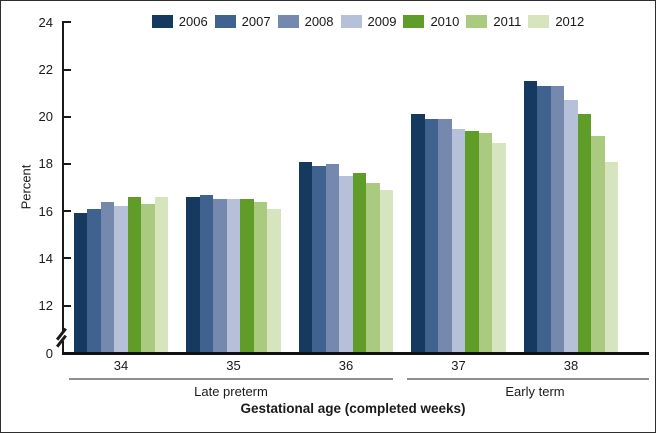 The height and width of the screenshot is (433, 656). What do you see at coordinates (535, 391) in the screenshot?
I see `early-term-label: Early term` at bounding box center [535, 391].